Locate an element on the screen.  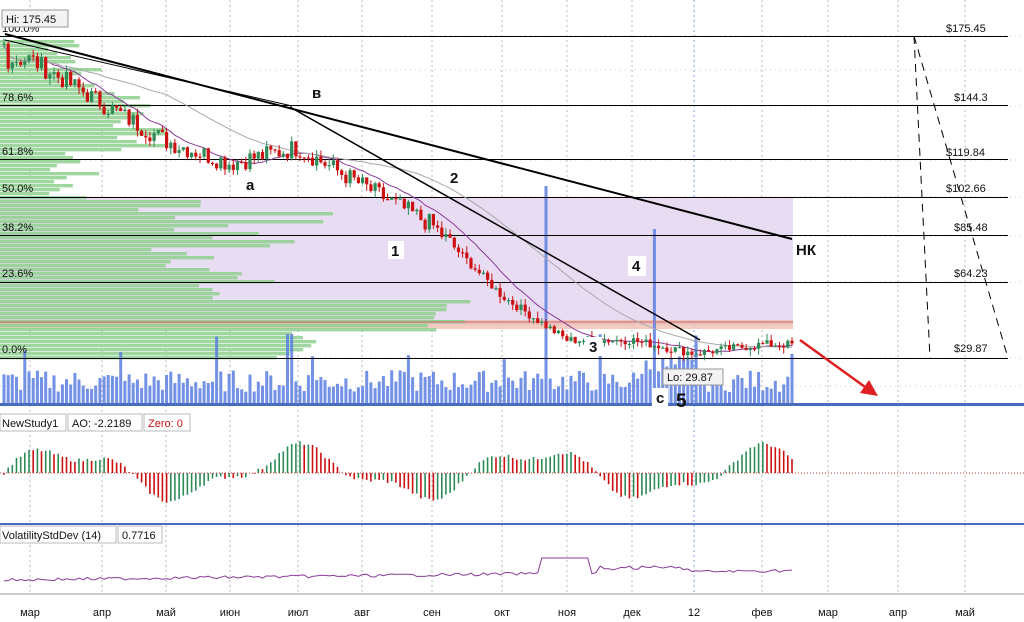
x-axis-month-label: окт is located at coordinates (502, 613).